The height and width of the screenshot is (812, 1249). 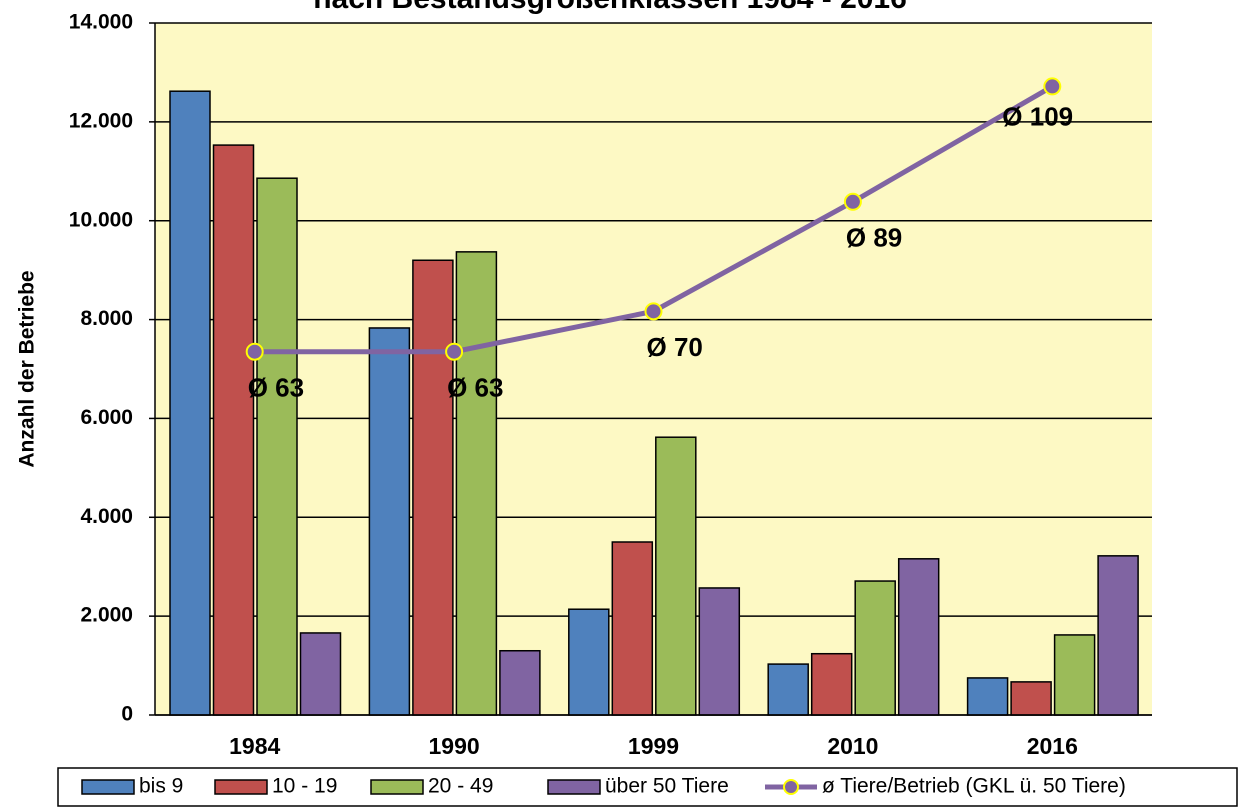 What do you see at coordinates (874, 238) in the screenshot?
I see `data-label: Ø 89` at bounding box center [874, 238].